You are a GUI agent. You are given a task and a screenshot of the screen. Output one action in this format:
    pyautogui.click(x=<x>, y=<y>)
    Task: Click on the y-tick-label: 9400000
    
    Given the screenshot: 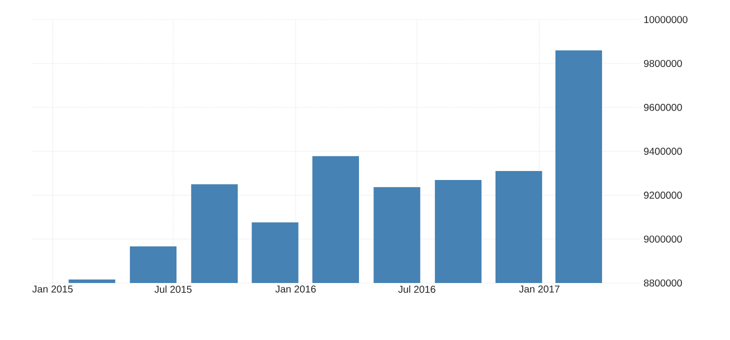 What is the action you would take?
    pyautogui.click(x=663, y=151)
    